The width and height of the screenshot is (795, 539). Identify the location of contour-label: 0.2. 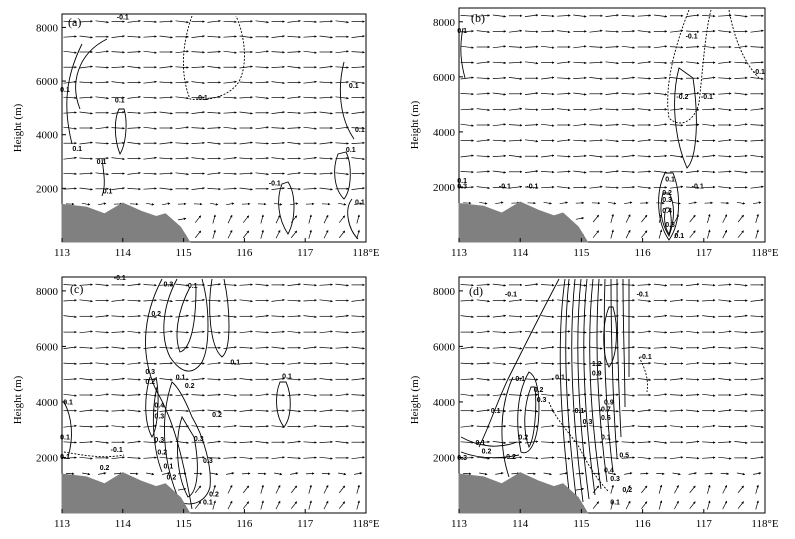
(105, 468).